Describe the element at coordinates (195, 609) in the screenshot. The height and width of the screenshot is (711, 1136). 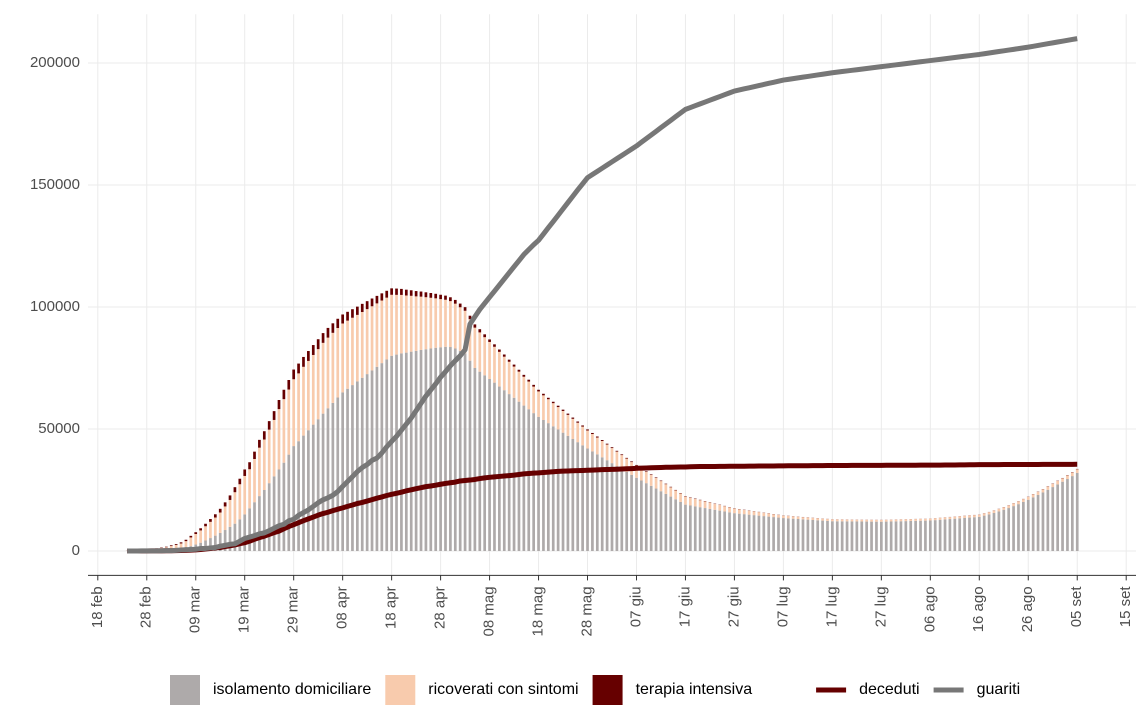
I see `x-tick-label: 09 mar` at that location.